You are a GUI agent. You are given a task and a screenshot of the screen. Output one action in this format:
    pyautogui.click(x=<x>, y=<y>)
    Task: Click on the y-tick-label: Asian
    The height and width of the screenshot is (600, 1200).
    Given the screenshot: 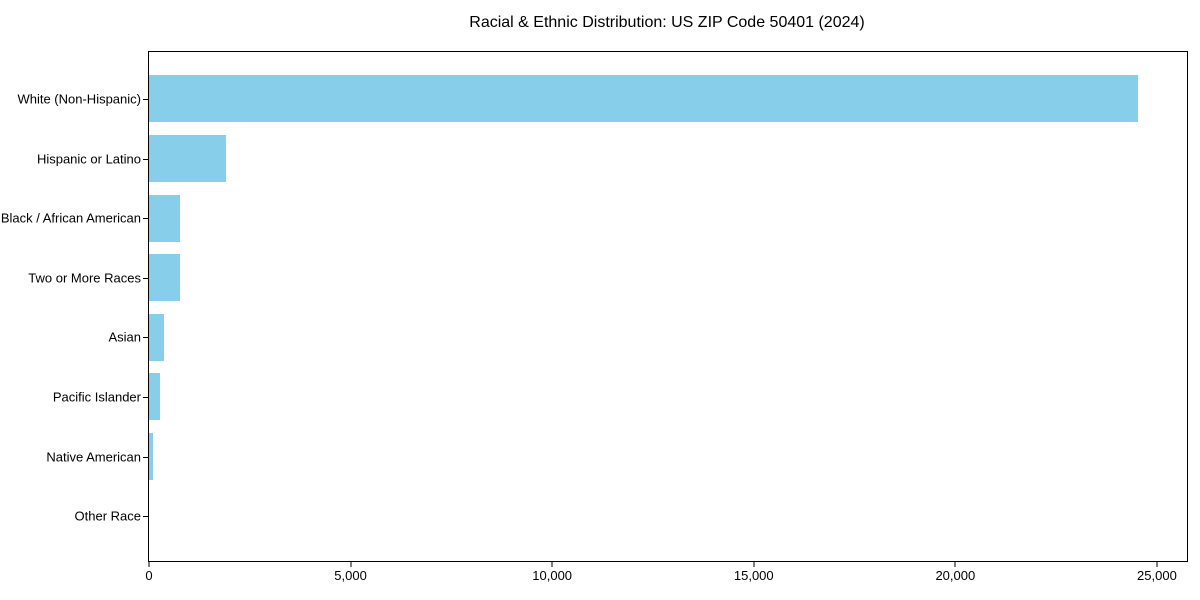 What is the action you would take?
    pyautogui.click(x=124, y=337)
    